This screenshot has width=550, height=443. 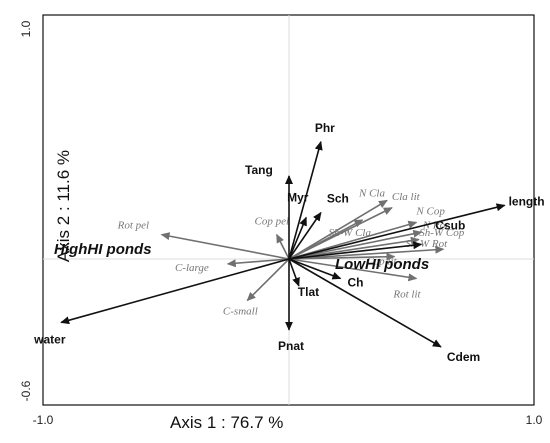 What do you see at coordinates (26, 390) in the screenshot?
I see `y-tick-min: -0.6` at bounding box center [26, 390].